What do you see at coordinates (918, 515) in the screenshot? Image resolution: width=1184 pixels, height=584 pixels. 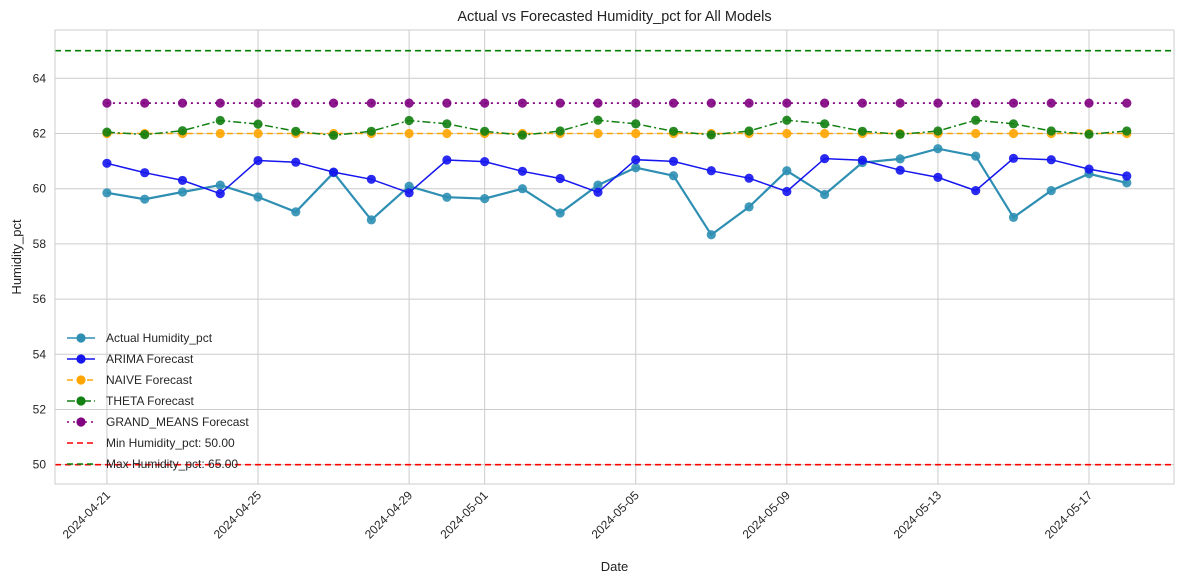 I see `x-tick-label: 2024-05-13` at bounding box center [918, 515].